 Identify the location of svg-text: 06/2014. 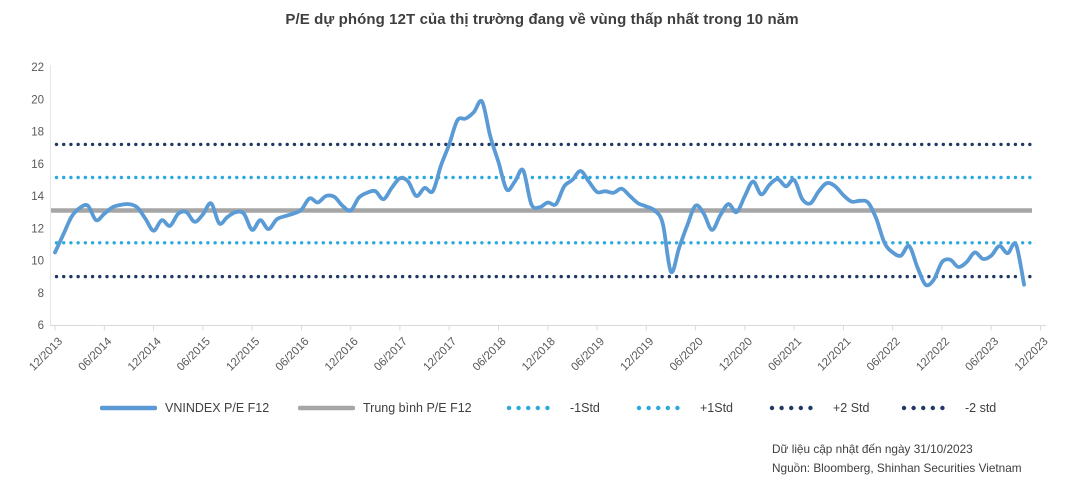
(96, 354).